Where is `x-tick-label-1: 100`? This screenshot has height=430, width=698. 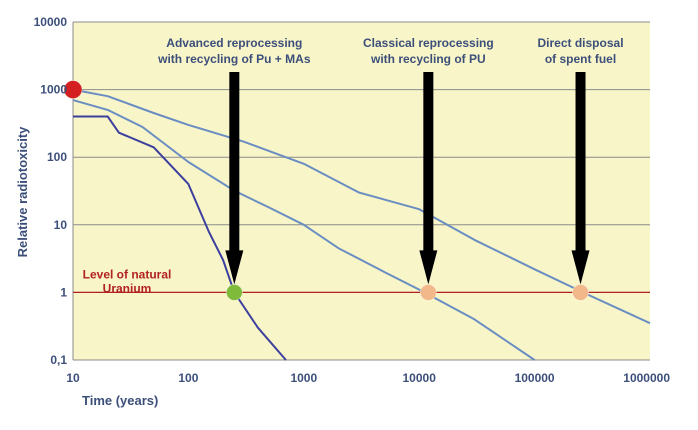
x-tick-label-1: 100 is located at coordinates (188, 378).